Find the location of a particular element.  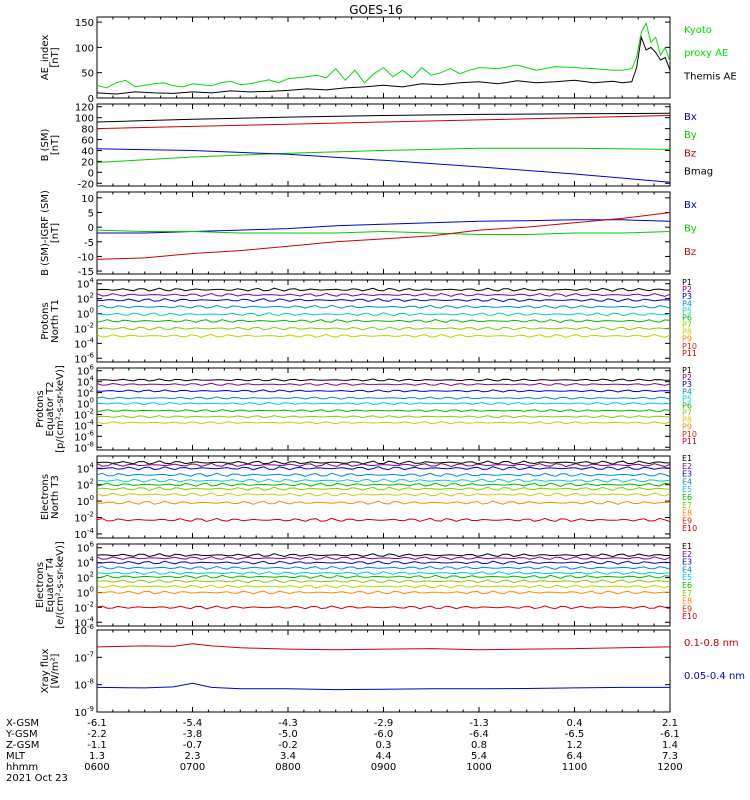

y-tick-label: -10 is located at coordinates (86, 257).